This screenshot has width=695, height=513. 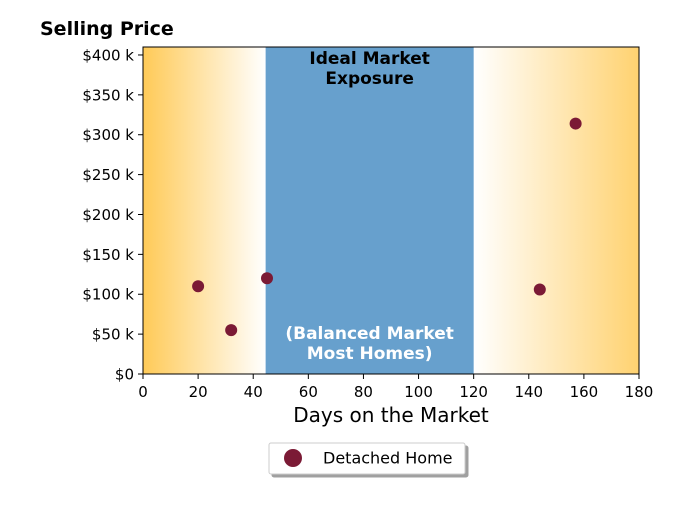 I want to click on y-tick-label: $200 k, so click(x=108, y=215).